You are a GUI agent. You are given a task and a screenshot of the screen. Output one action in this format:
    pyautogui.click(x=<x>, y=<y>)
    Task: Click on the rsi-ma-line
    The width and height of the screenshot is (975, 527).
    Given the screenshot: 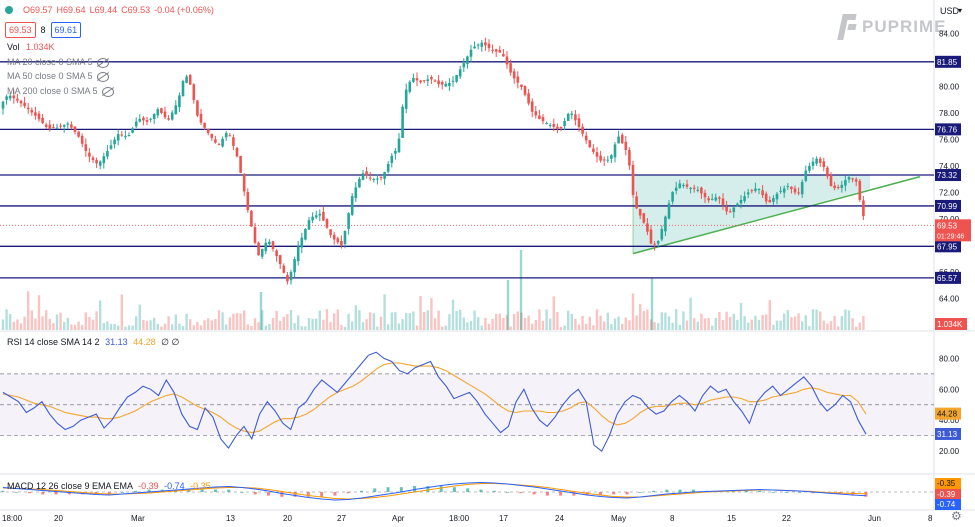 What is the action you would take?
    pyautogui.click(x=434, y=398)
    